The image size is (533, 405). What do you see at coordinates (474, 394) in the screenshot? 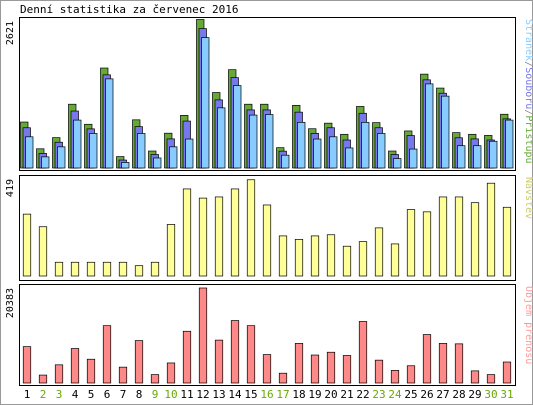
I see `x-label-day-29: 29` at bounding box center [474, 394].